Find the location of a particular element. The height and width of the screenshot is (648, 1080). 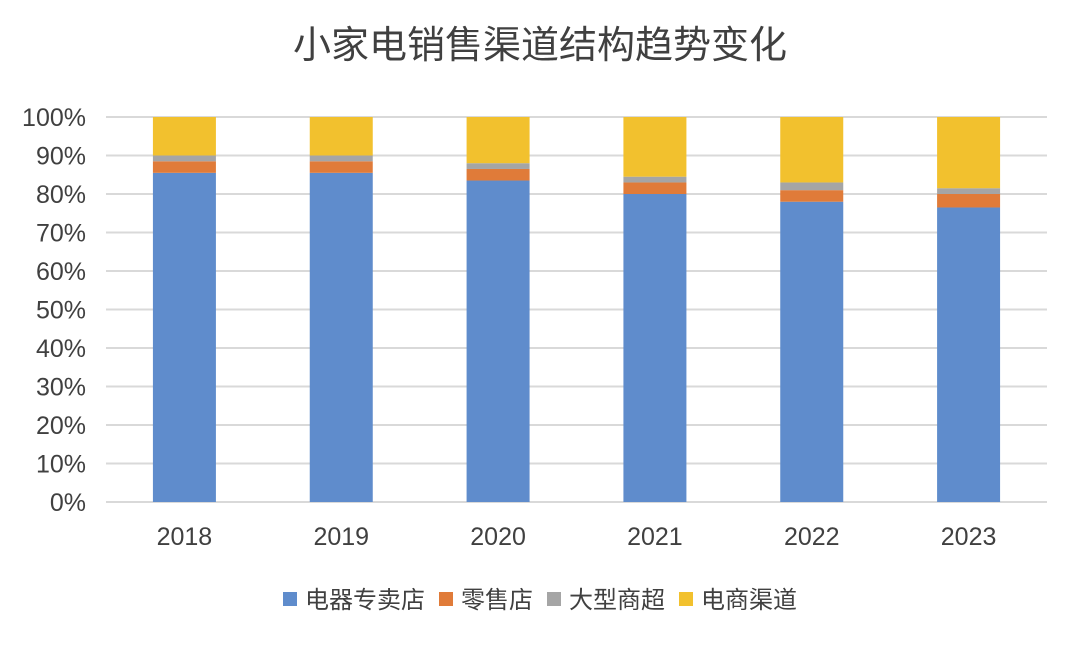

y-axis-tick-labels: 0% 10% 20% 30% 40% 50% 60% 70% 80% 90% 100% is located at coordinates (54, 310).